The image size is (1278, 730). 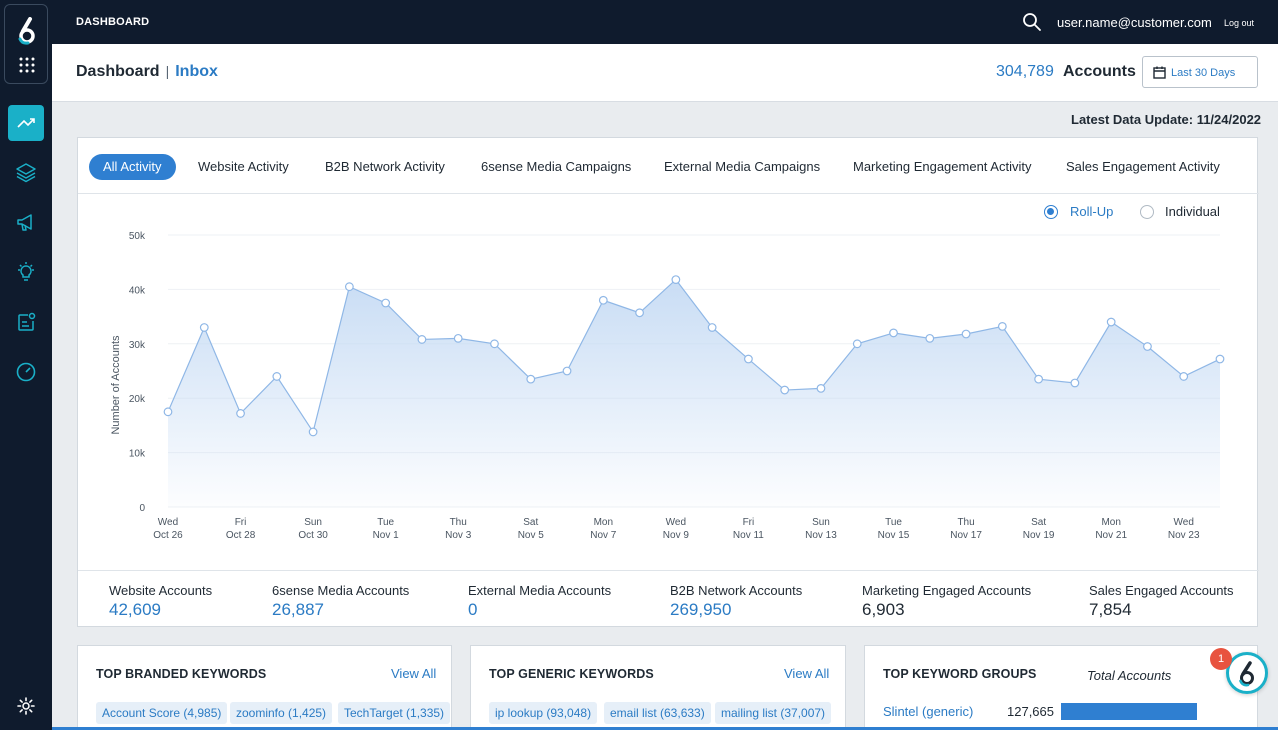 What do you see at coordinates (1192, 211) in the screenshot?
I see `individual-label: Individual` at bounding box center [1192, 211].